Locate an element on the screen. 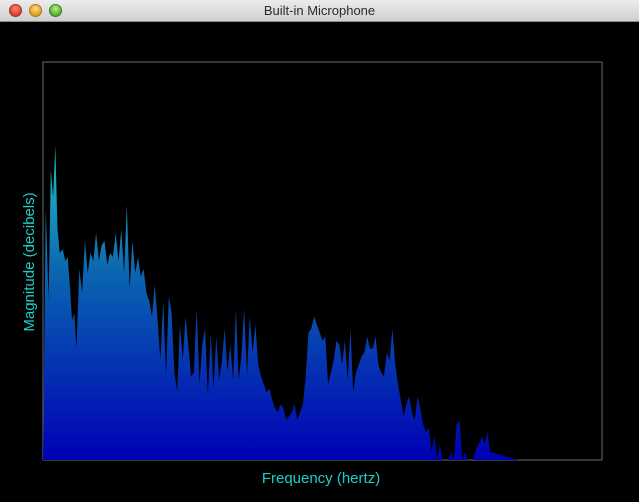  title-bar: Built-in Microphone is located at coordinates (319, 11).